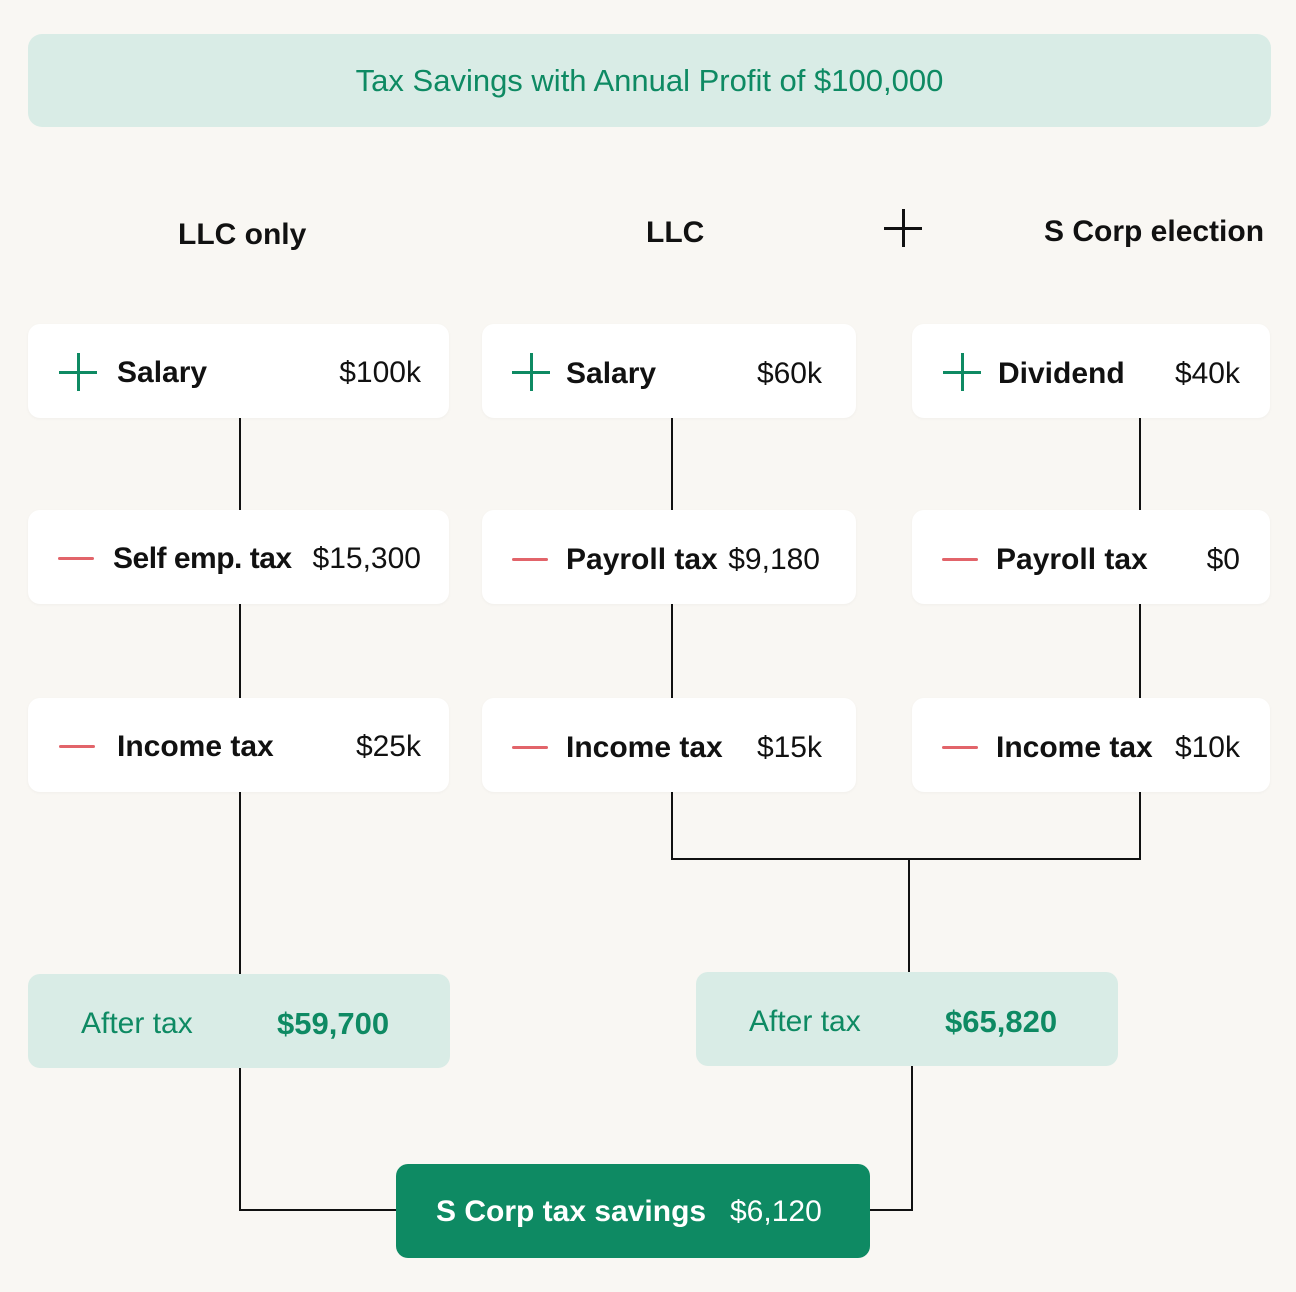  I want to click on s-corp-payroll-tax-card: Payroll tax $0, so click(1091, 557).